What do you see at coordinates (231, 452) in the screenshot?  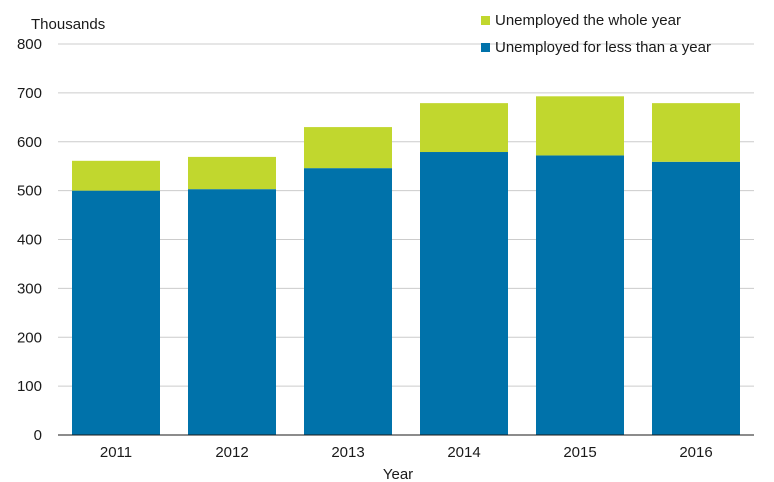 I see `x-tick-label: 2012` at bounding box center [231, 452].